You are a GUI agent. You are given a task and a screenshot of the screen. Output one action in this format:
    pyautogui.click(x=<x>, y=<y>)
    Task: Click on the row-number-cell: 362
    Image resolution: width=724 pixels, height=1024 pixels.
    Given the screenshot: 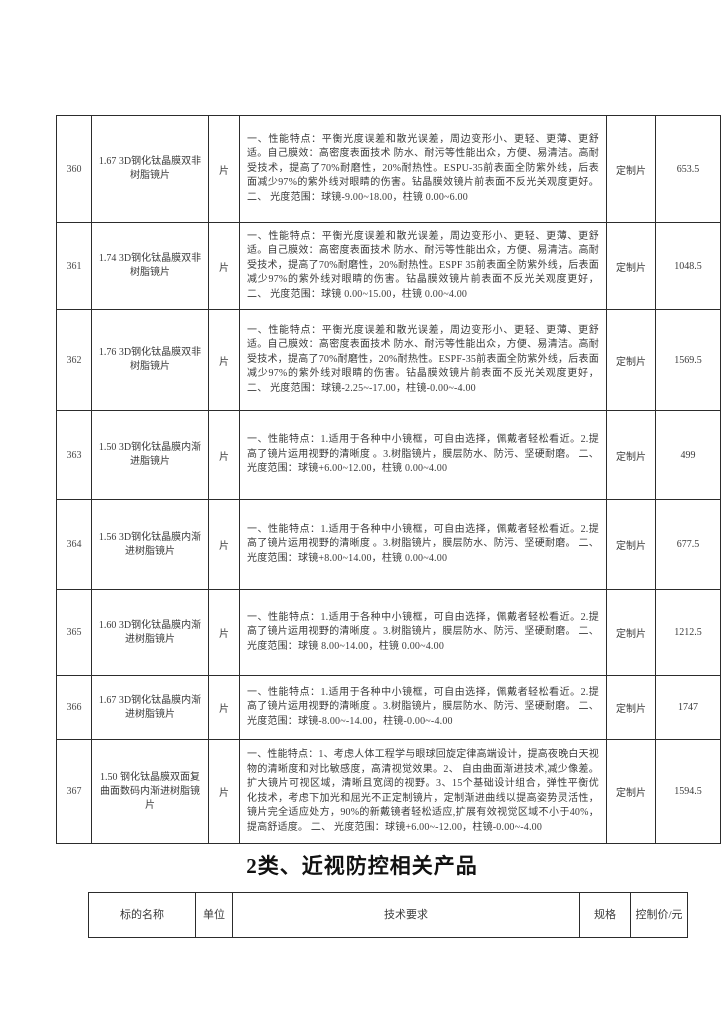 What is the action you would take?
    pyautogui.click(x=74, y=360)
    